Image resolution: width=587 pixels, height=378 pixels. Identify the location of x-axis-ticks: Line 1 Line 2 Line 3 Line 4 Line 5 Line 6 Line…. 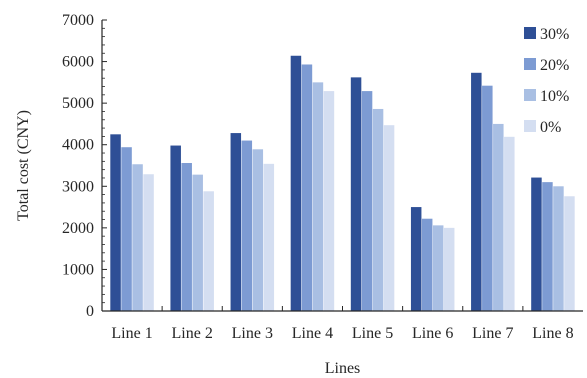
(342, 324).